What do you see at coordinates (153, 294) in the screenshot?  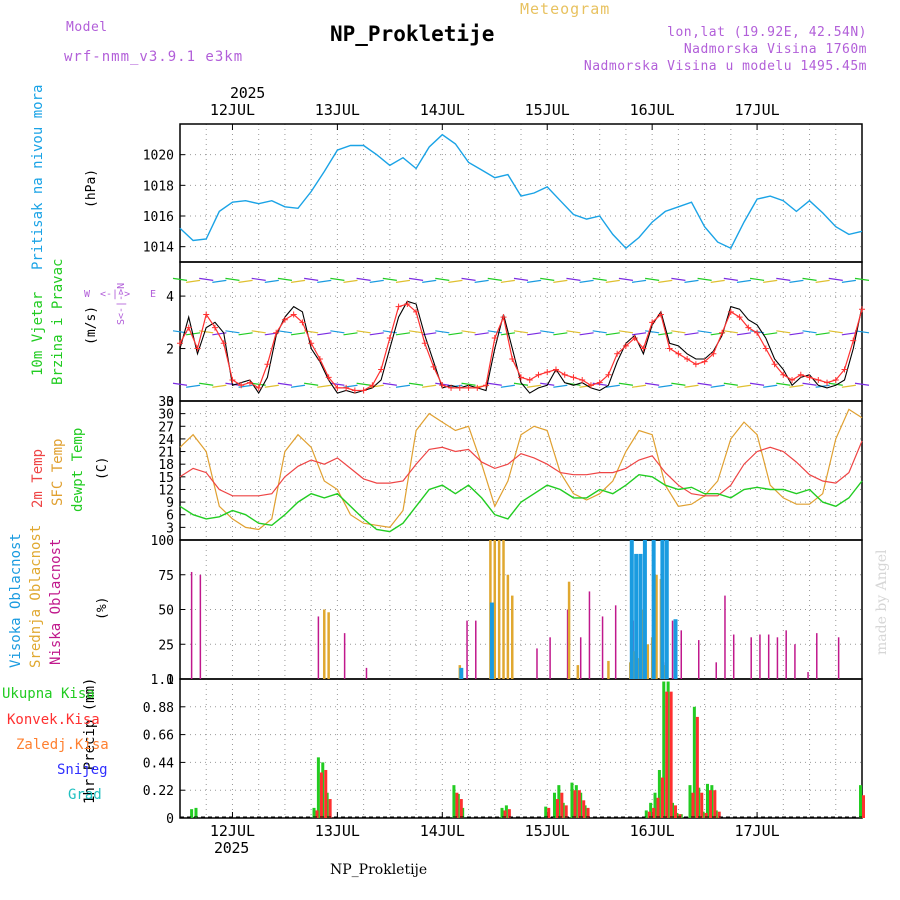 I see `compass-e: E` at bounding box center [153, 294].